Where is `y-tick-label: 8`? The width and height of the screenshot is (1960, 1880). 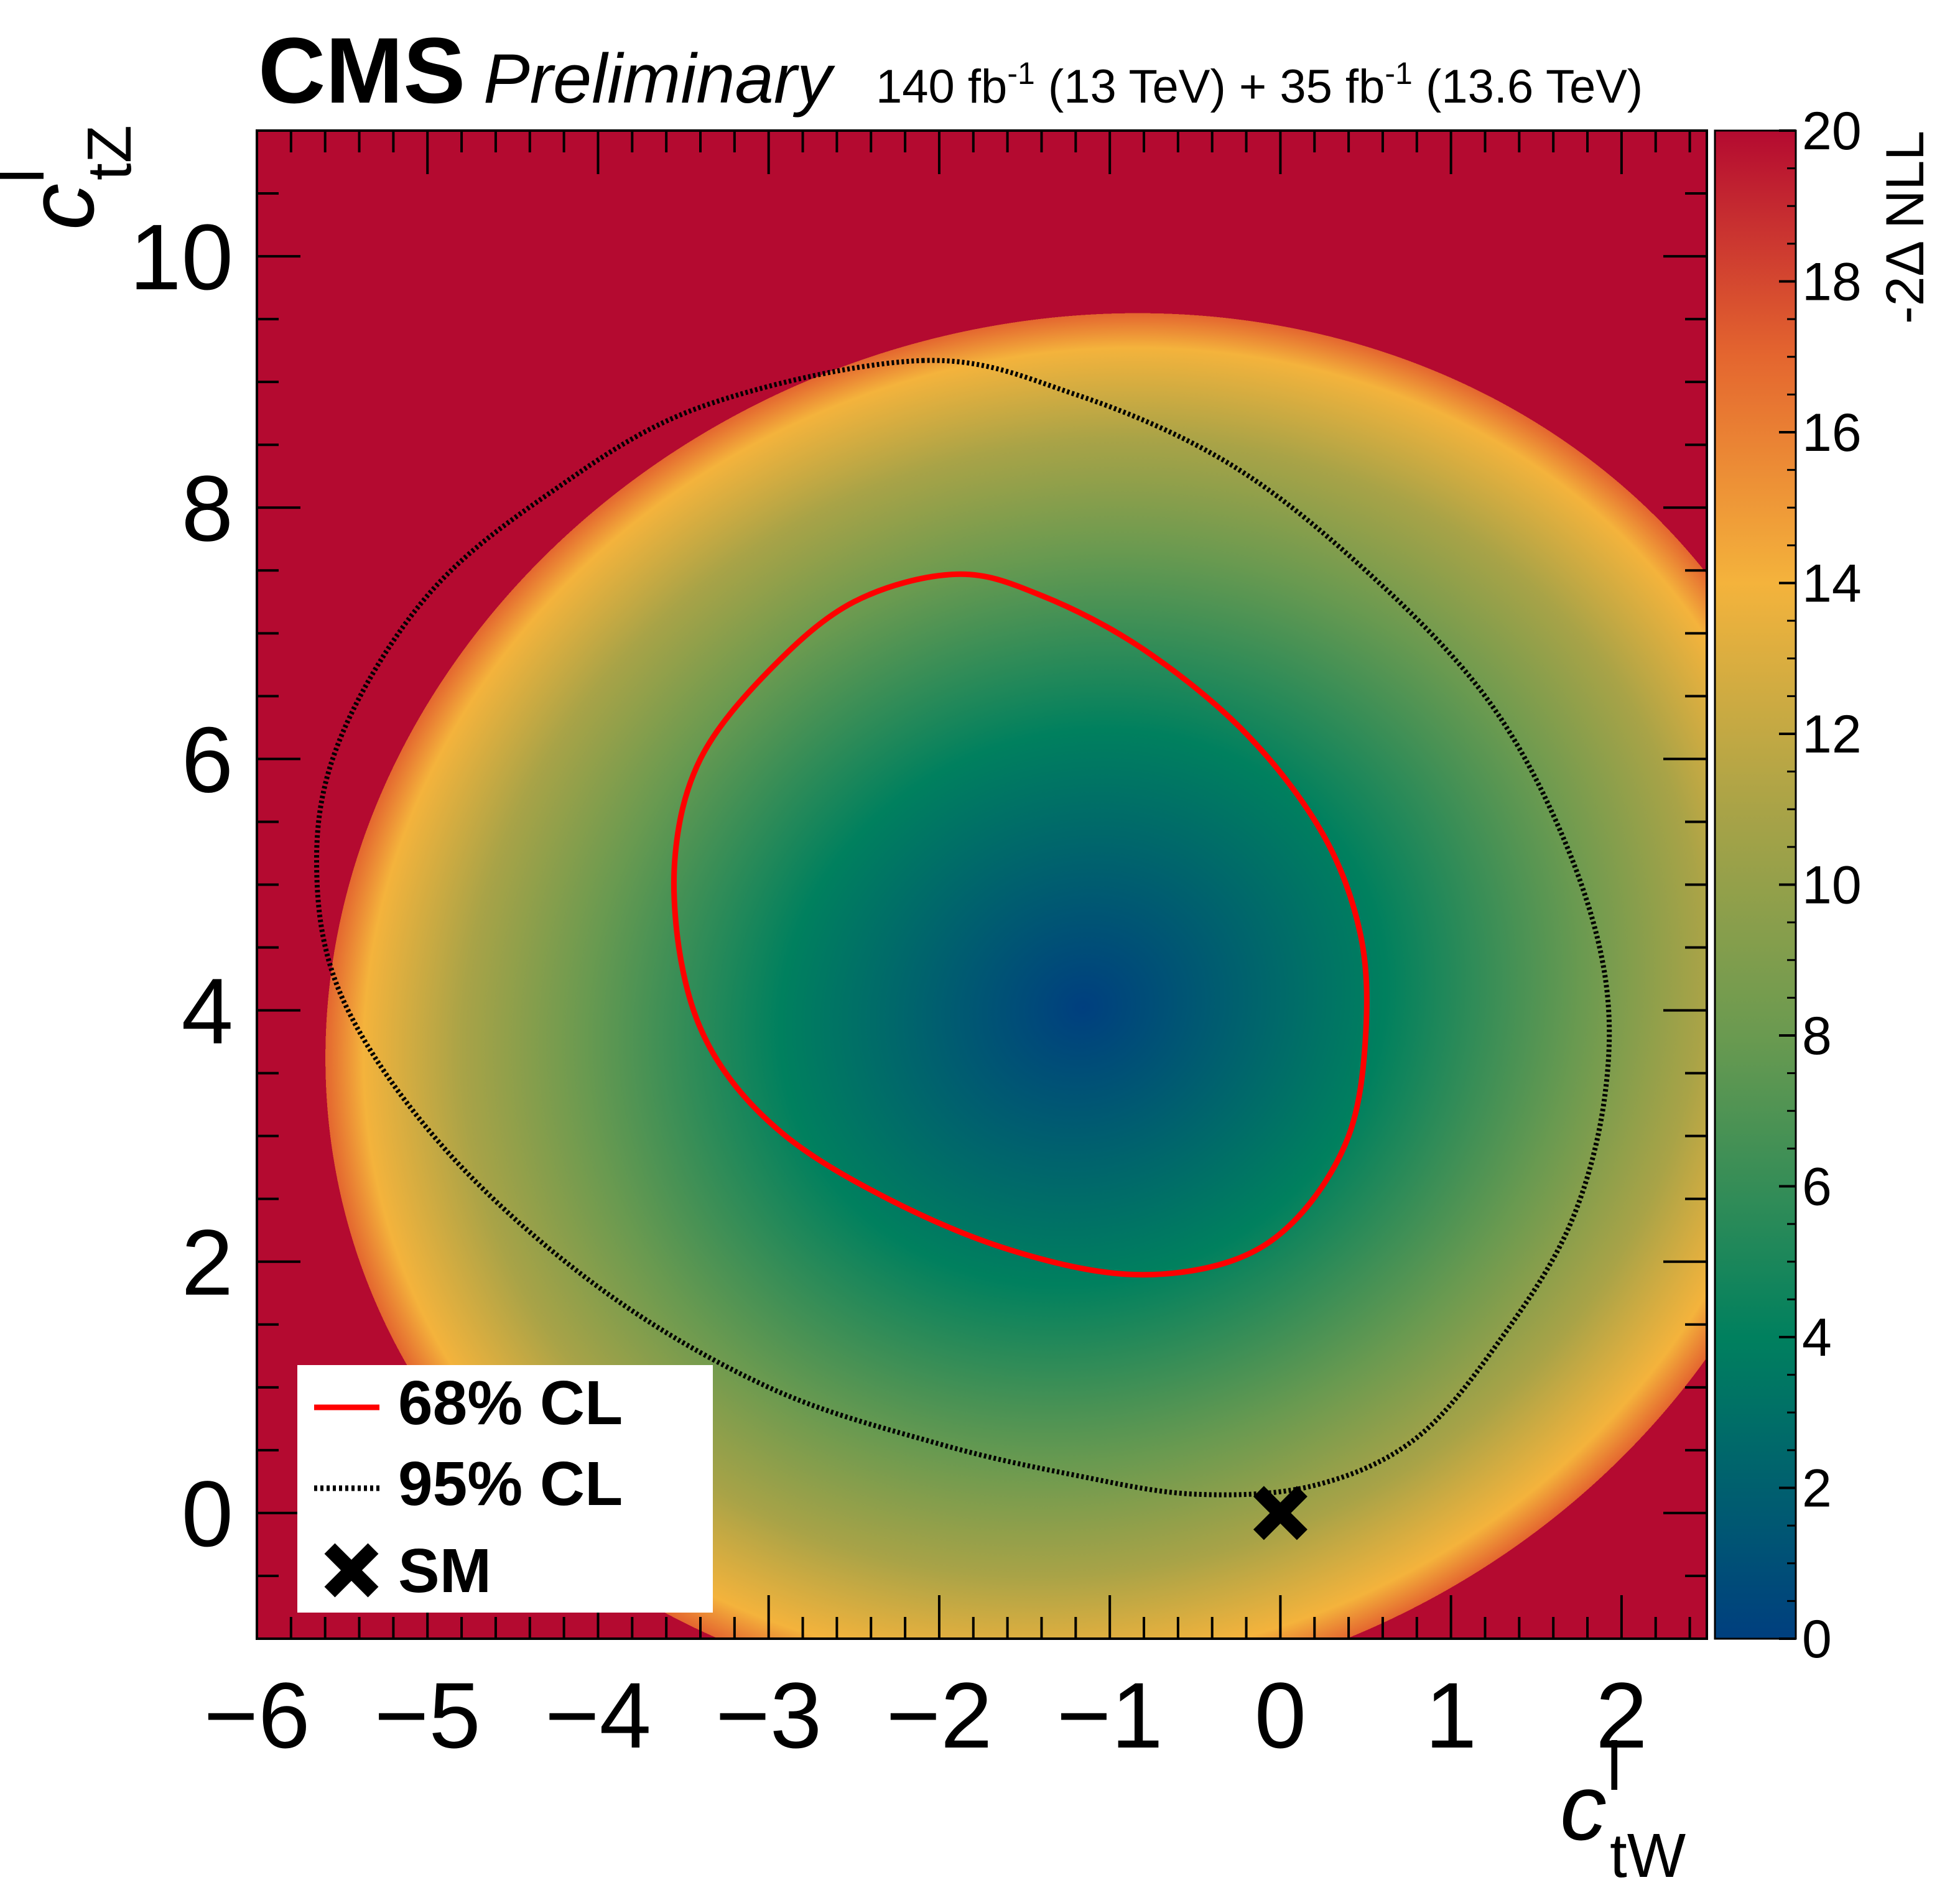
y-tick-label: 8 is located at coordinates (207, 508).